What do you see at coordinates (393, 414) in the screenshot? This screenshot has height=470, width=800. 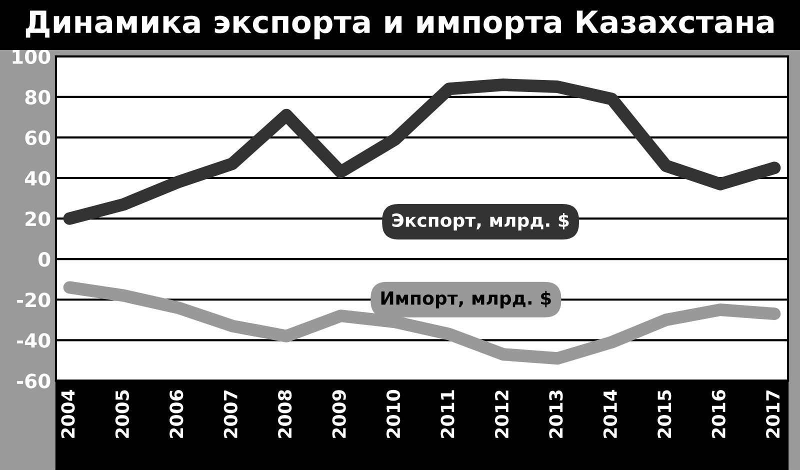 I see `x-tick-label: 2010` at bounding box center [393, 414].